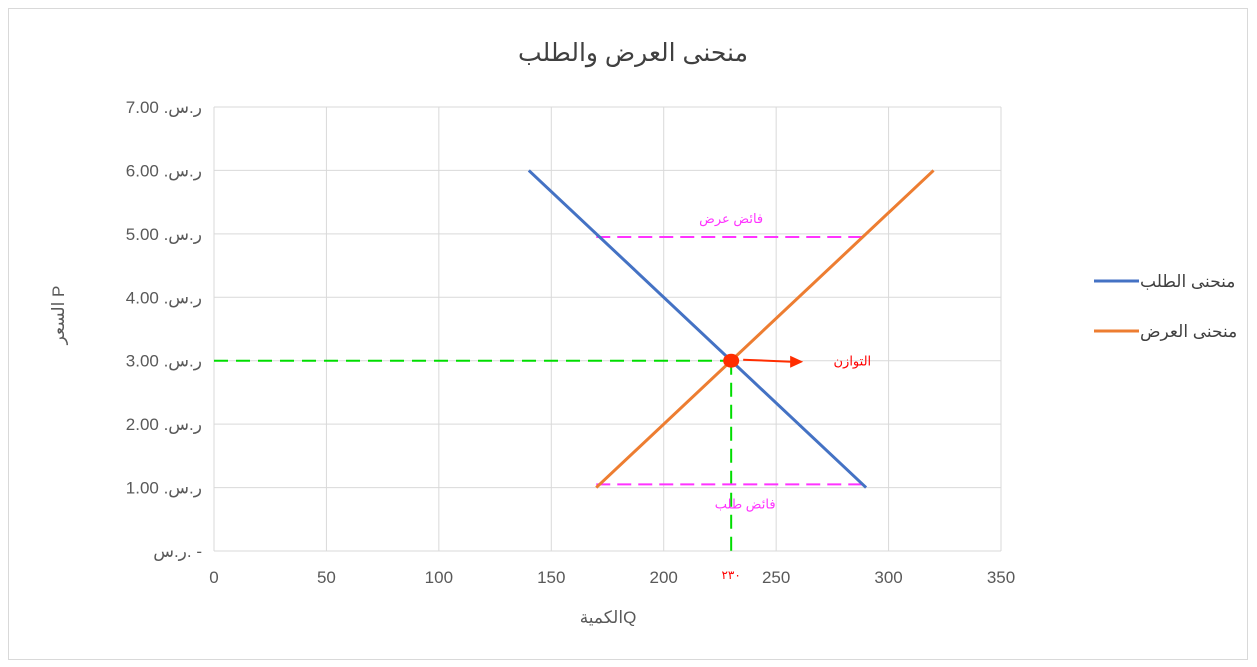 The height and width of the screenshot is (667, 1257). I want to click on x-tick-label: 100, so click(439, 577).